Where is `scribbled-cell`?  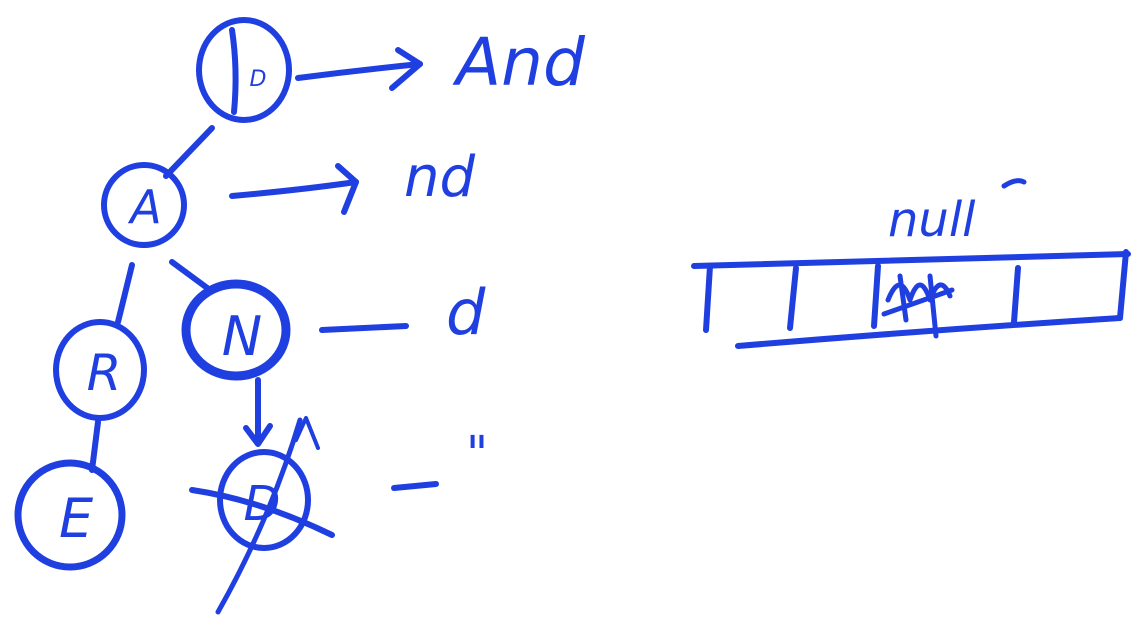 scribbled-cell is located at coordinates (918, 306).